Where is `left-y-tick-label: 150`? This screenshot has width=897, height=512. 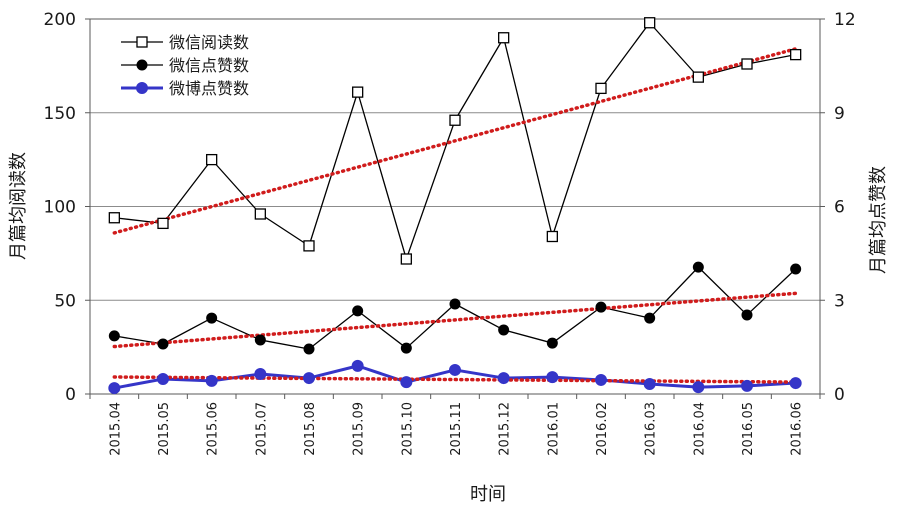 left-y-tick-label: 150 is located at coordinates (60, 114).